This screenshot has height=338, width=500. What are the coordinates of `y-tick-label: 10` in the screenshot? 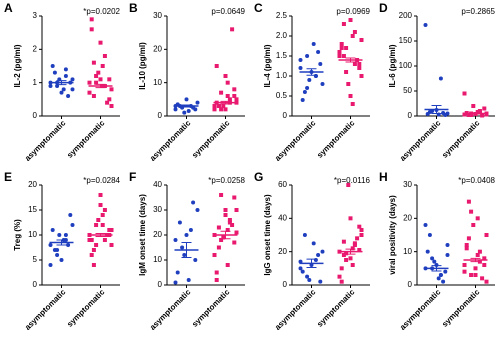 It's located at (32, 234).